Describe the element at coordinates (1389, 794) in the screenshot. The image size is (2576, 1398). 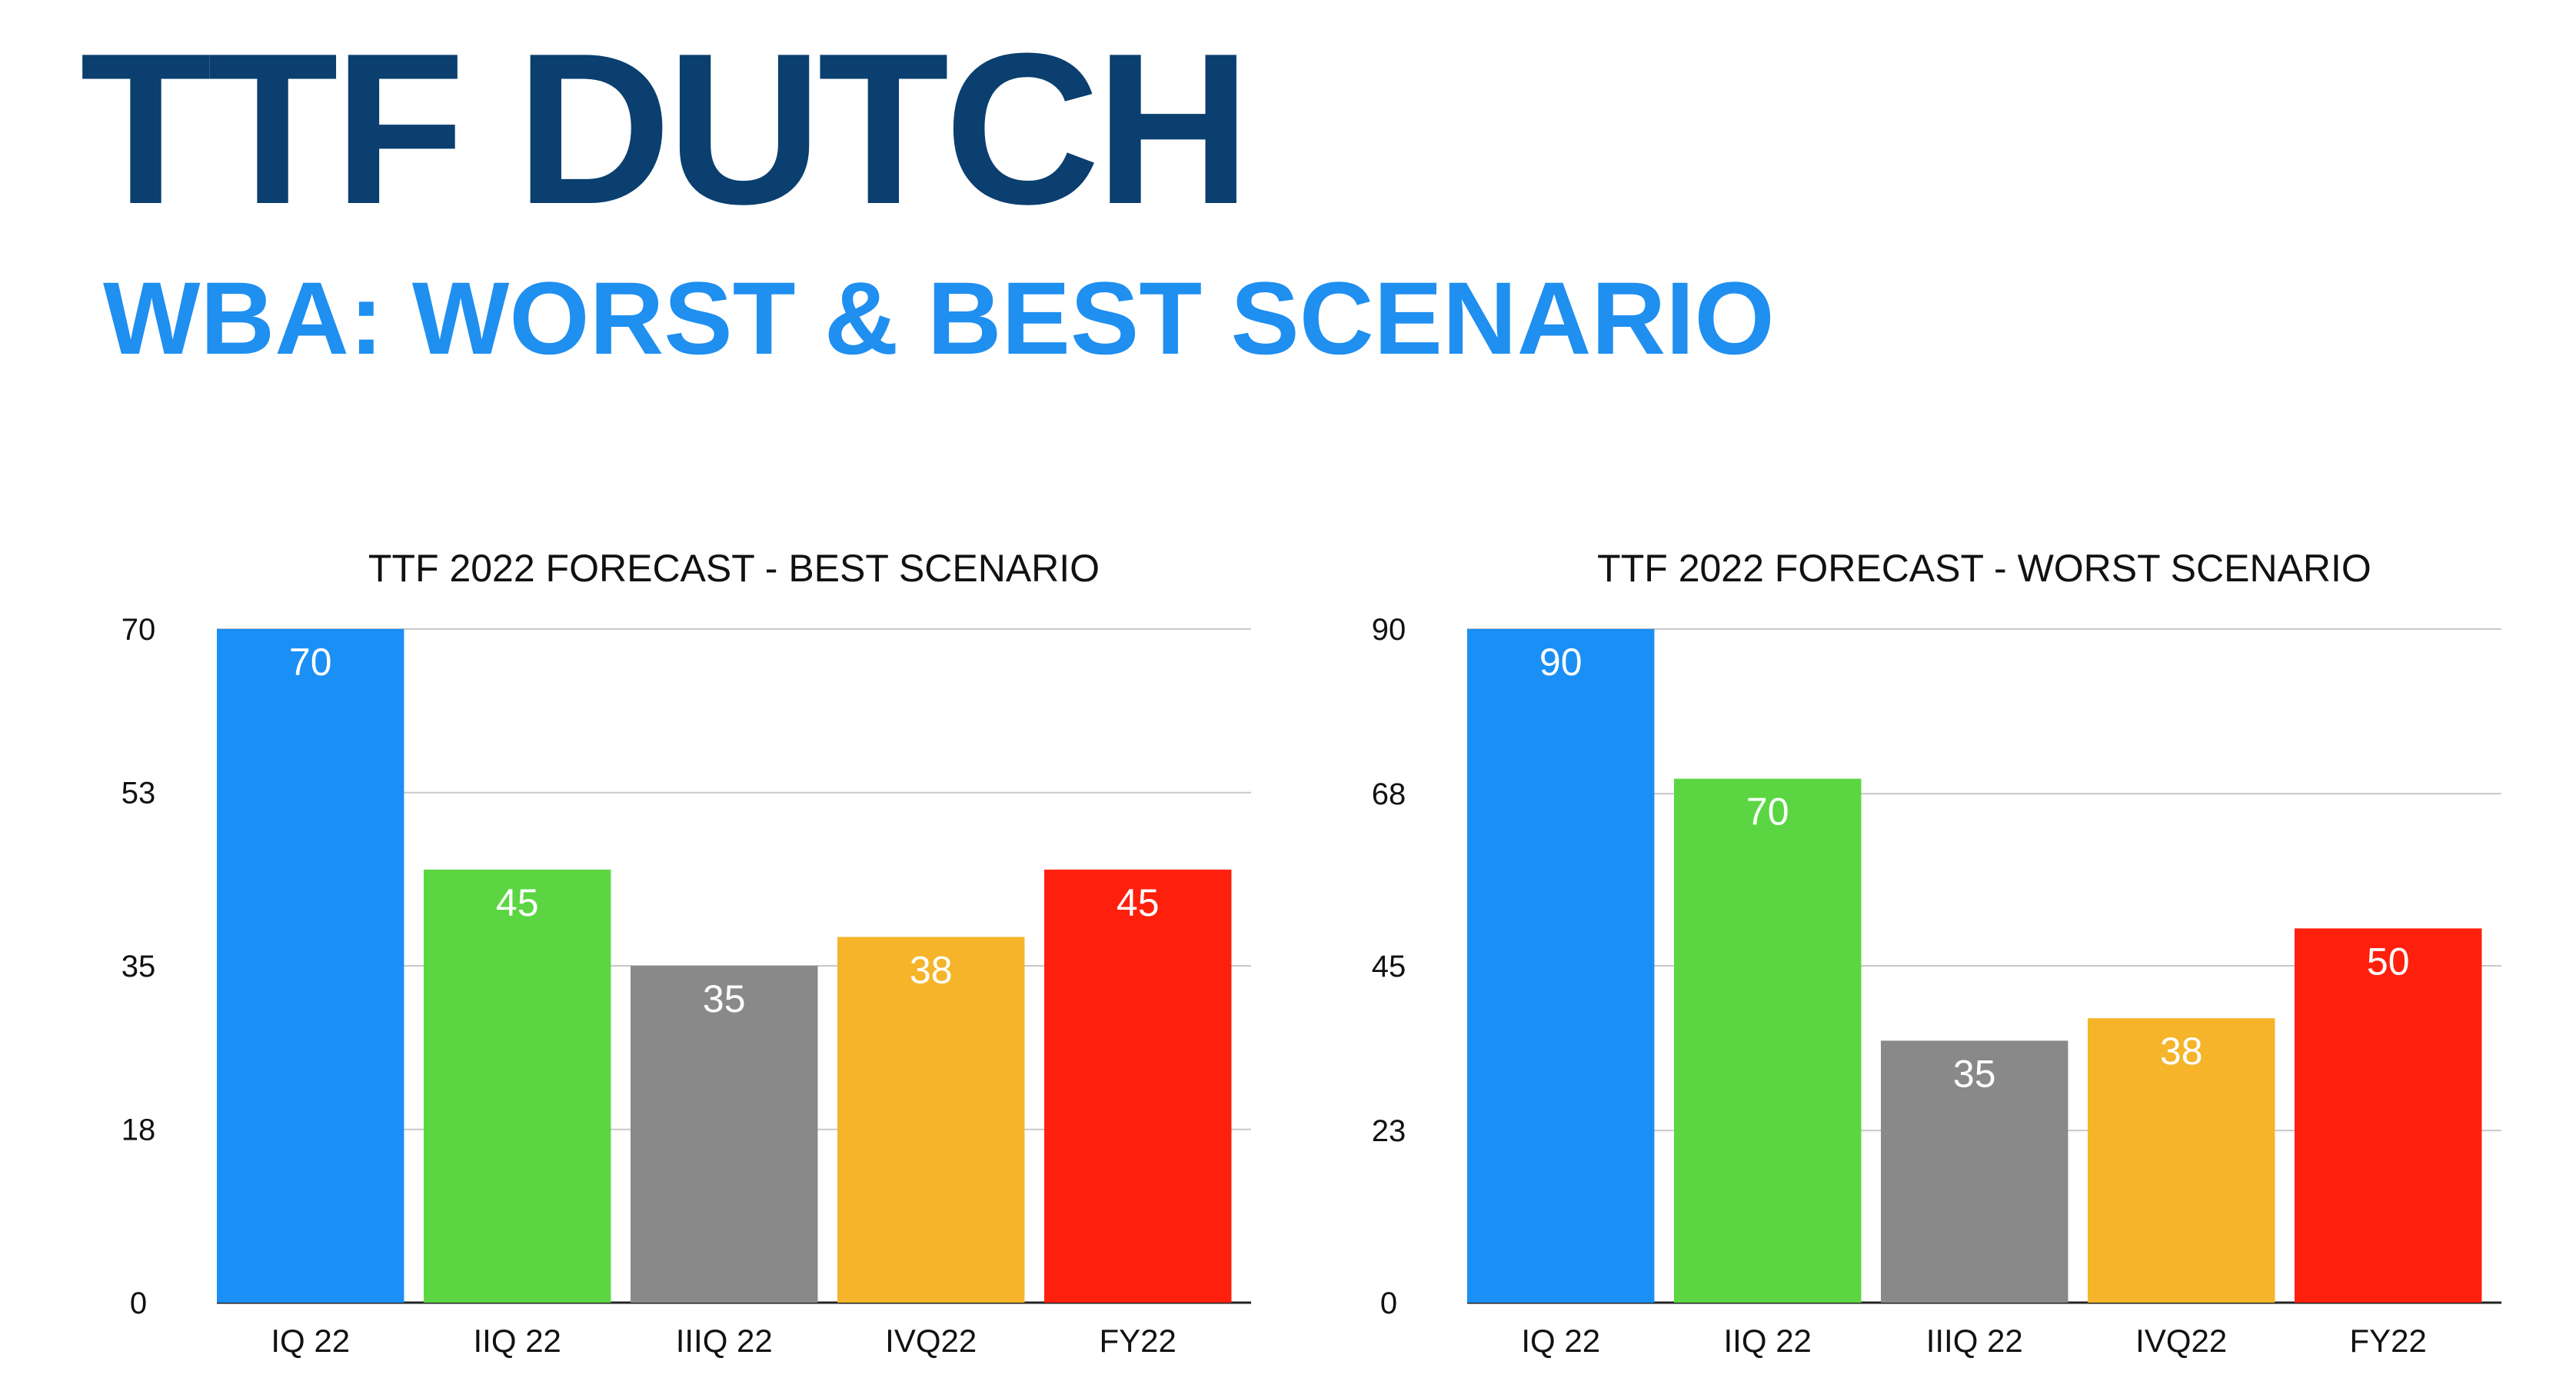
I see `y-tick-label: 68` at that location.